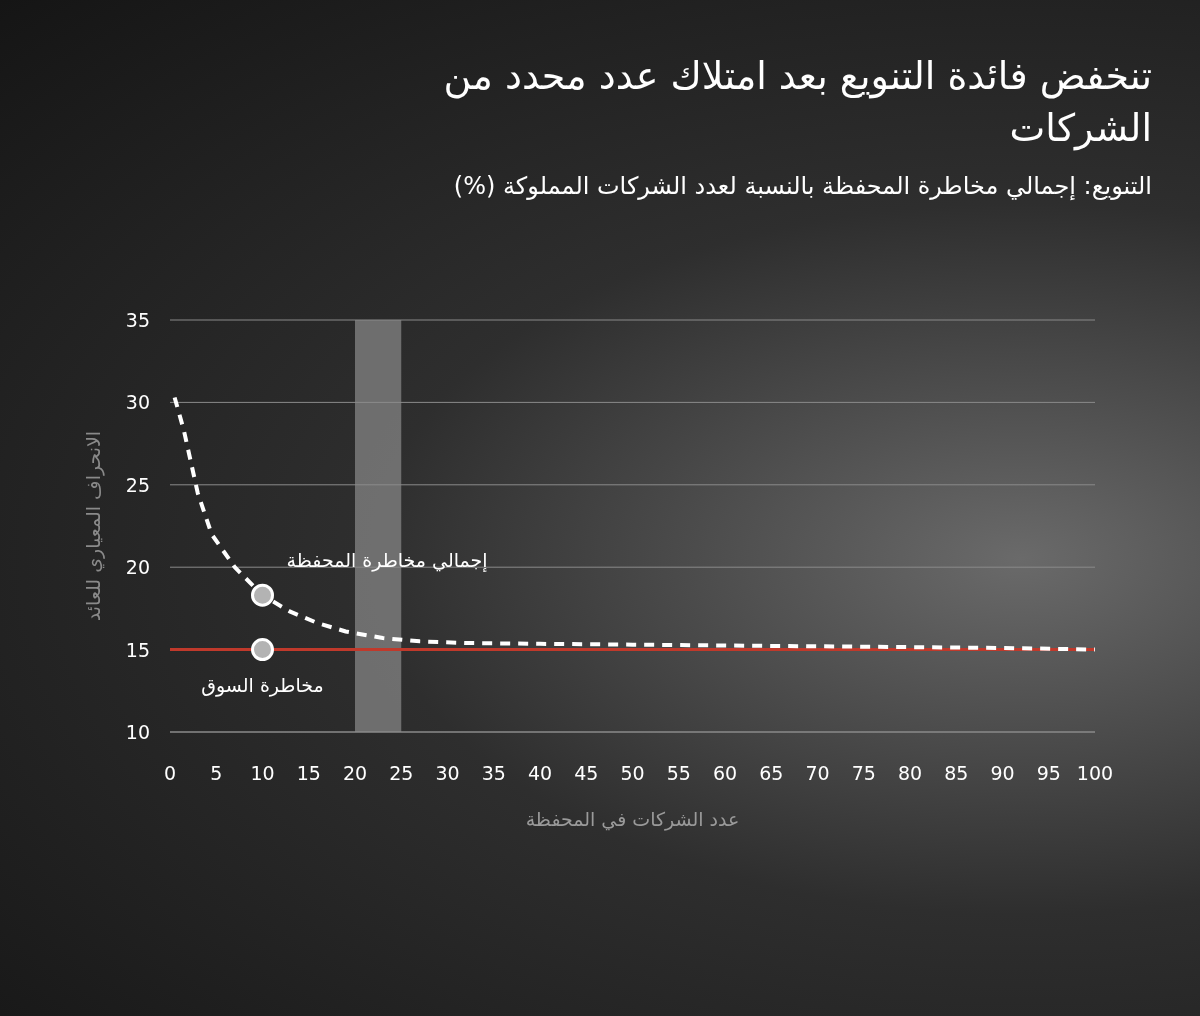  I want to click on chart-subtitle: التنويع: إجمالي مخاطرة المحفظة بالنسبة لعدد الشركات المملوكة (%), so click(802, 186).